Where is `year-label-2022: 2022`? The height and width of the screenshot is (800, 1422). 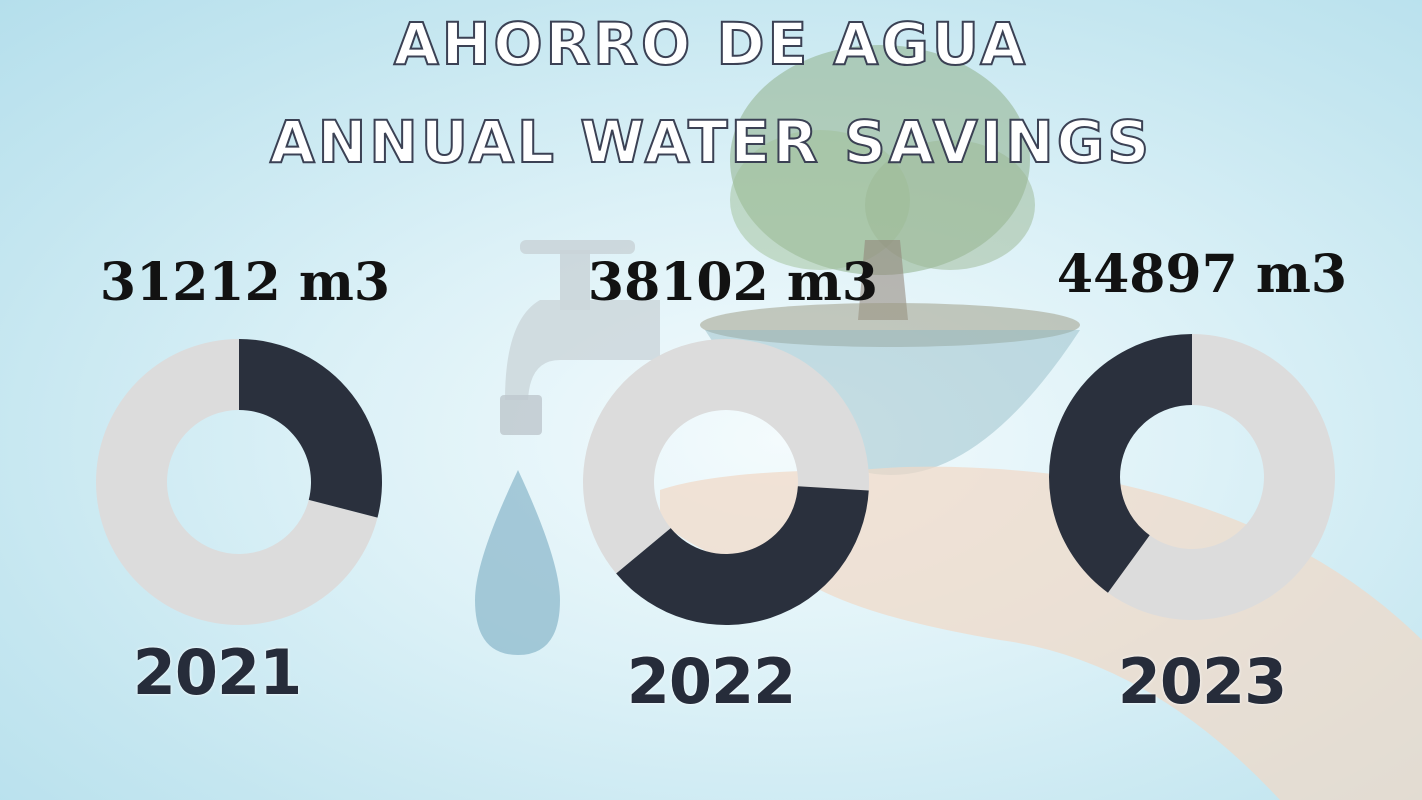
year-label-2022: 2022 is located at coordinates (711, 681).